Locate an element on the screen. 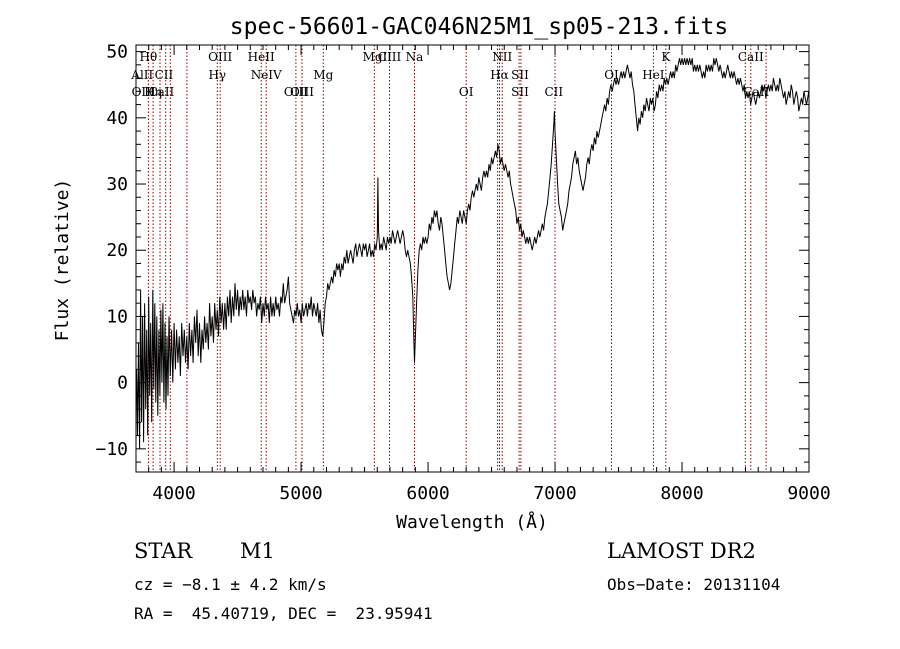  observation-date: Obs−Date: 20131104 is located at coordinates (694, 584).